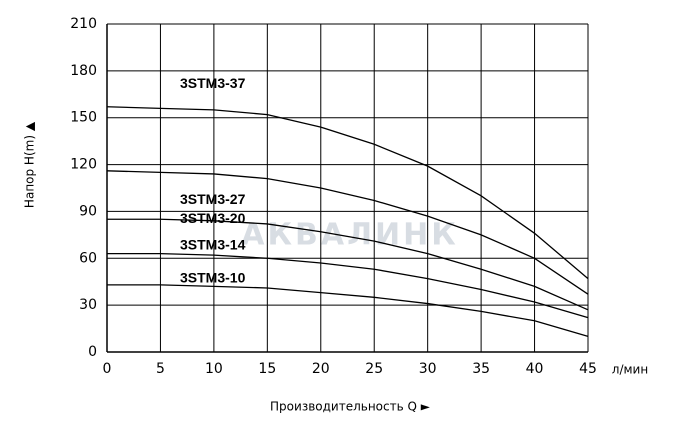  What do you see at coordinates (349, 235) in the screenshot?
I see `watermark: АКВАЛИНК` at bounding box center [349, 235].